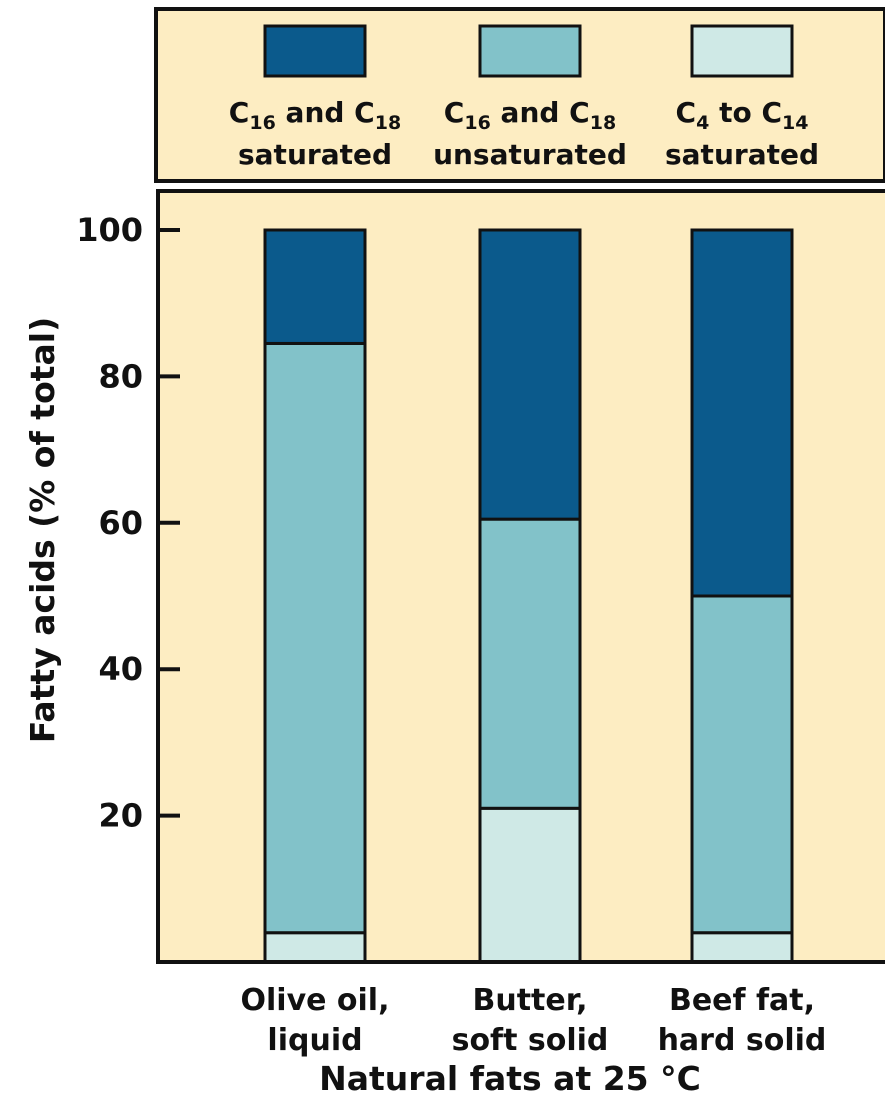  What do you see at coordinates (109, 230) in the screenshot?
I see `y-tick-label-100: 100` at bounding box center [109, 230].